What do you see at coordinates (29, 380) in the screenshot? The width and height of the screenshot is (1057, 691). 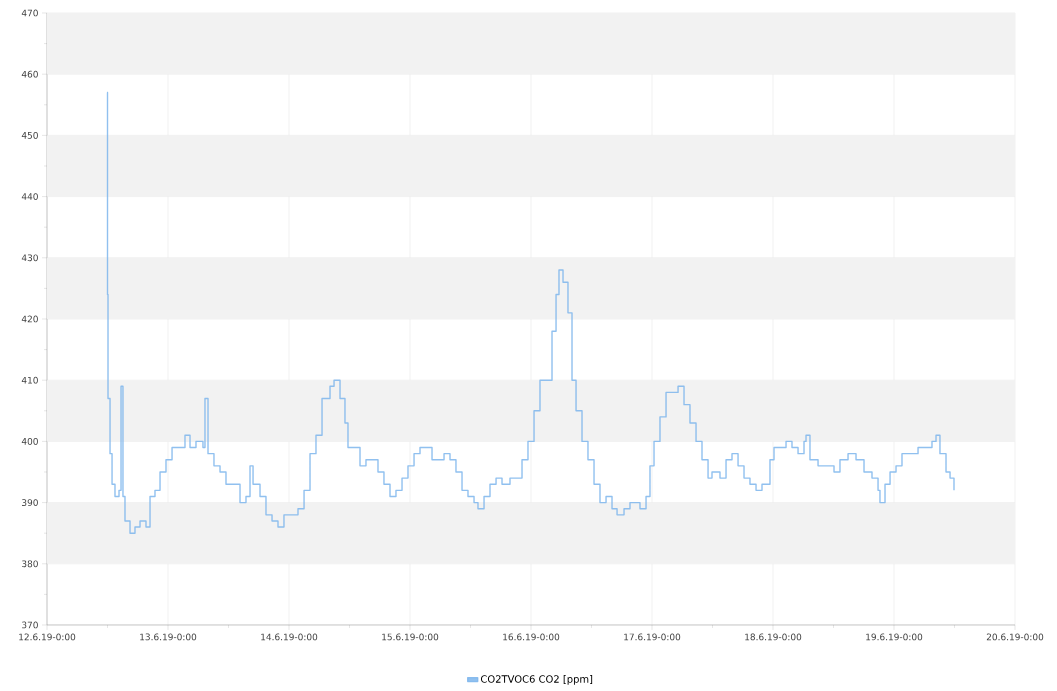 I see `y-tick-label: 410` at bounding box center [29, 380].